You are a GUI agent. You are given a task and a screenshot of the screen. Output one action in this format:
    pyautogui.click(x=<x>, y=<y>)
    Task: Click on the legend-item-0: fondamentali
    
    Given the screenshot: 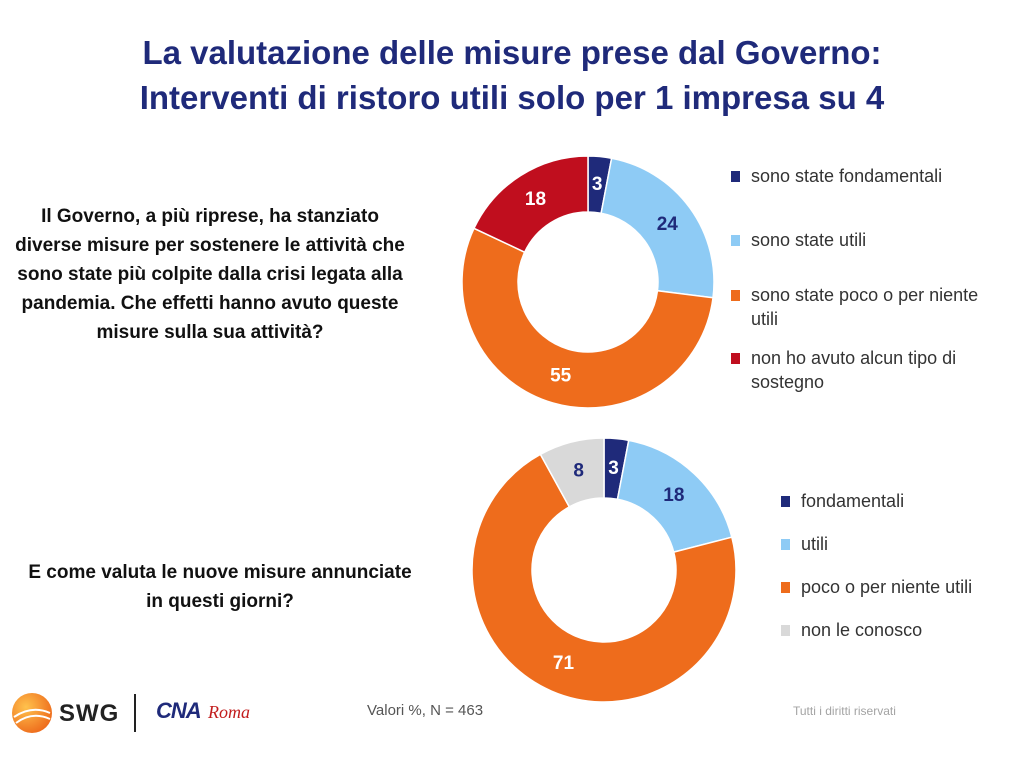 What is the action you would take?
    pyautogui.click(x=896, y=501)
    